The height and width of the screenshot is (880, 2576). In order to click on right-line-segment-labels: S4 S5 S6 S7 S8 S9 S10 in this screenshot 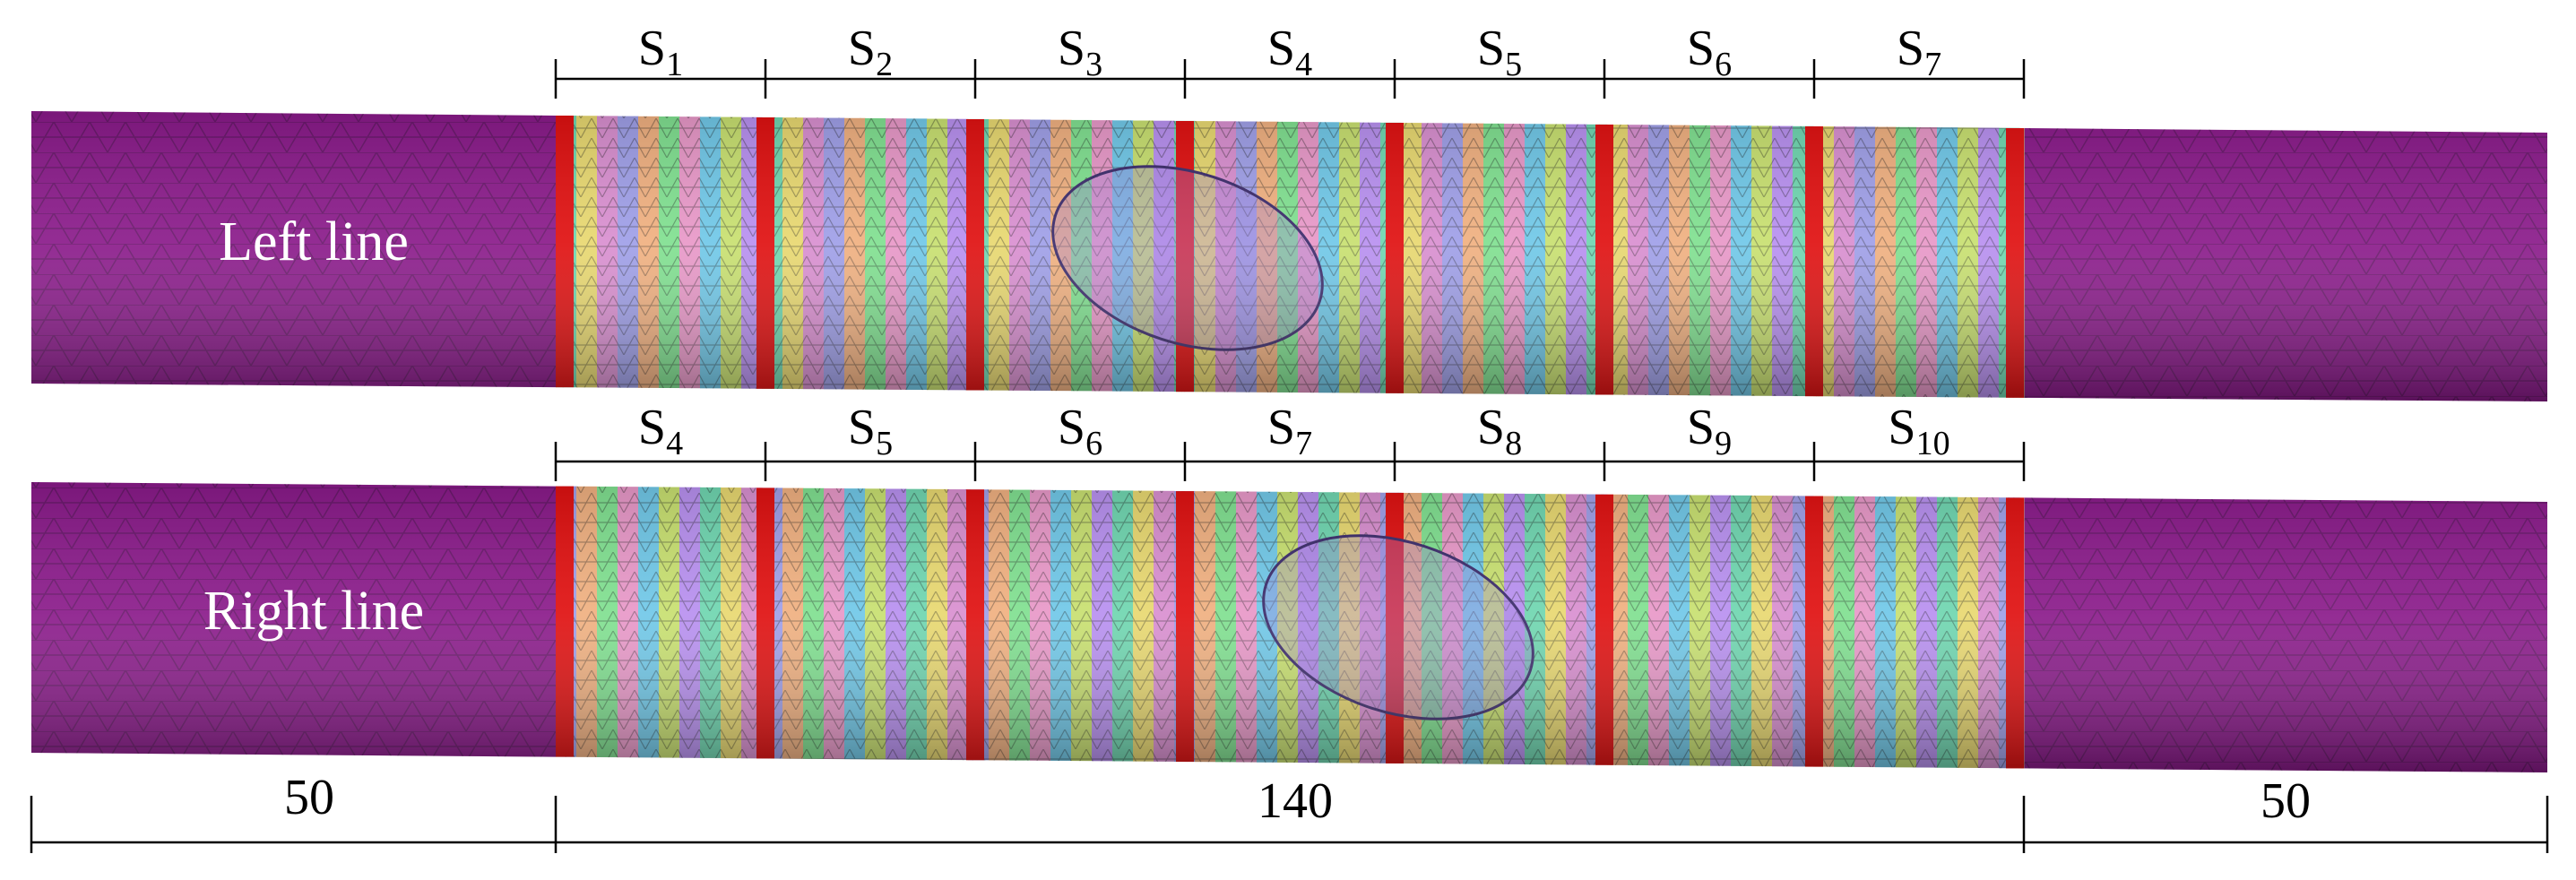, I will do `click(1290, 440)`.